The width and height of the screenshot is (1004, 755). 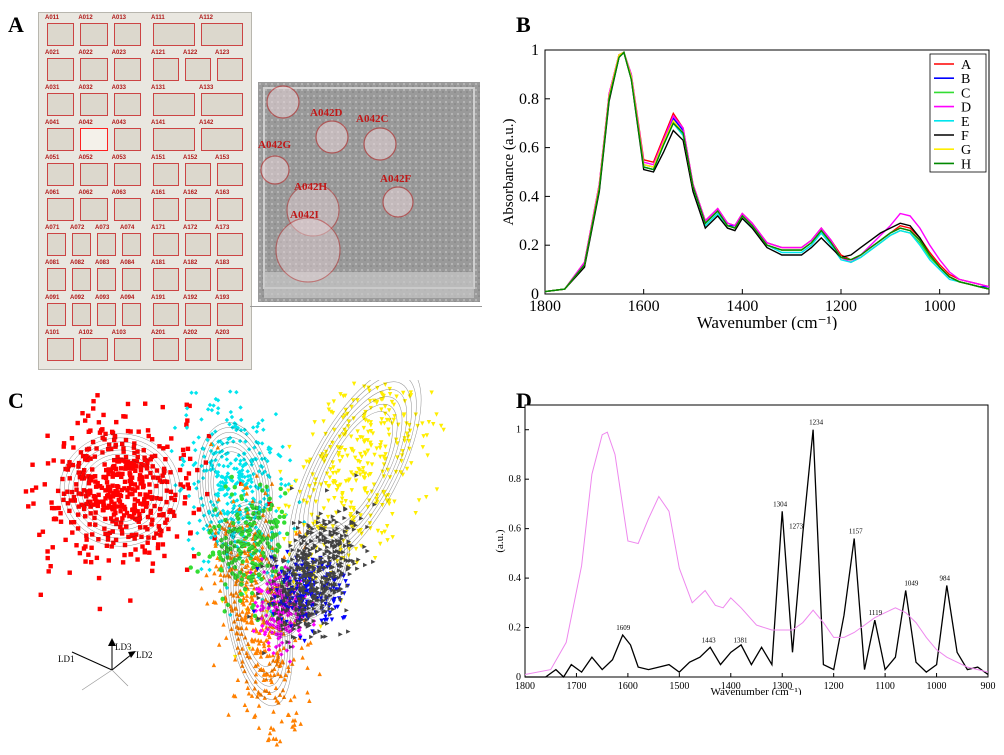 What do you see at coordinates (158, 158) in the screenshot?
I see `slide-well-label: A151` at bounding box center [158, 158].